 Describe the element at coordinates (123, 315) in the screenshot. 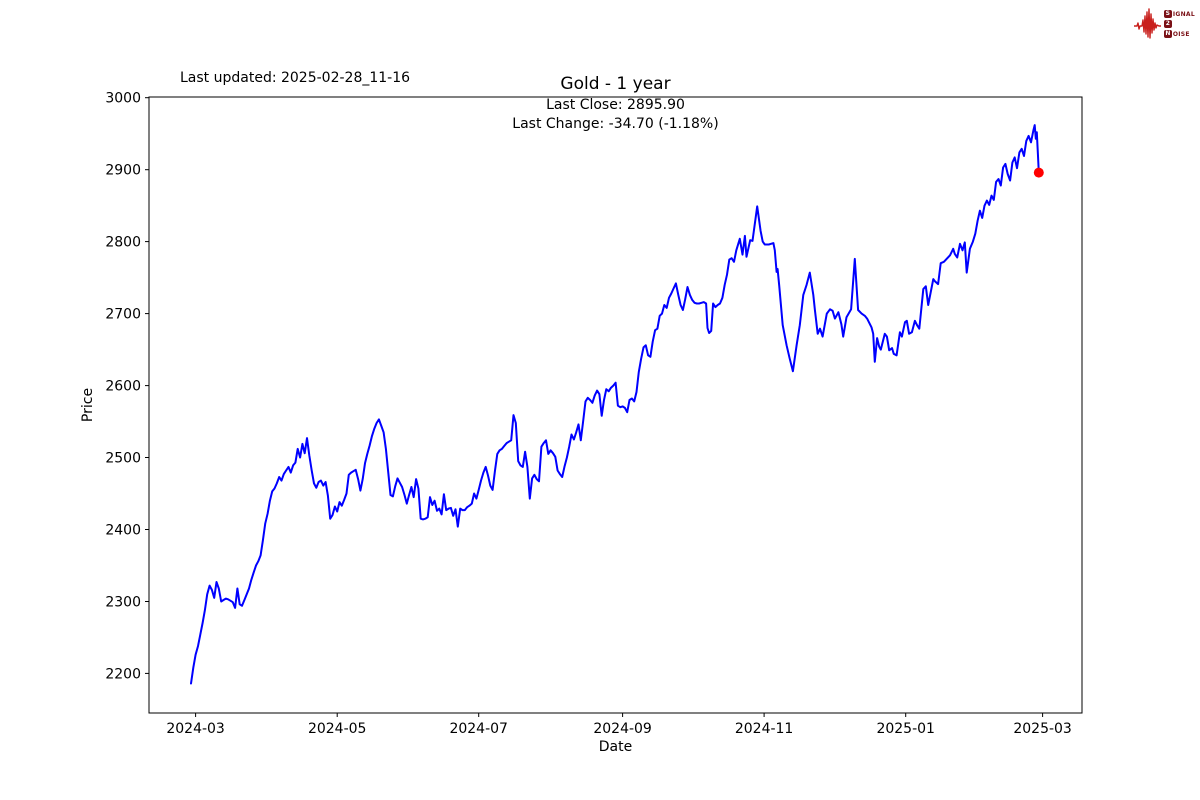

I see `y-tick-label: 2700` at that location.